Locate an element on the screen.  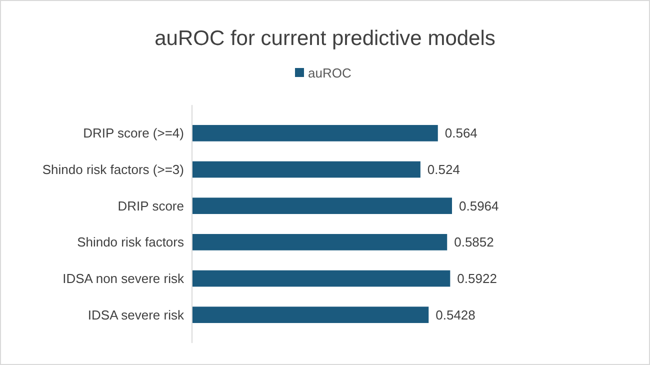
data-label: 0.5852 is located at coordinates (474, 242).